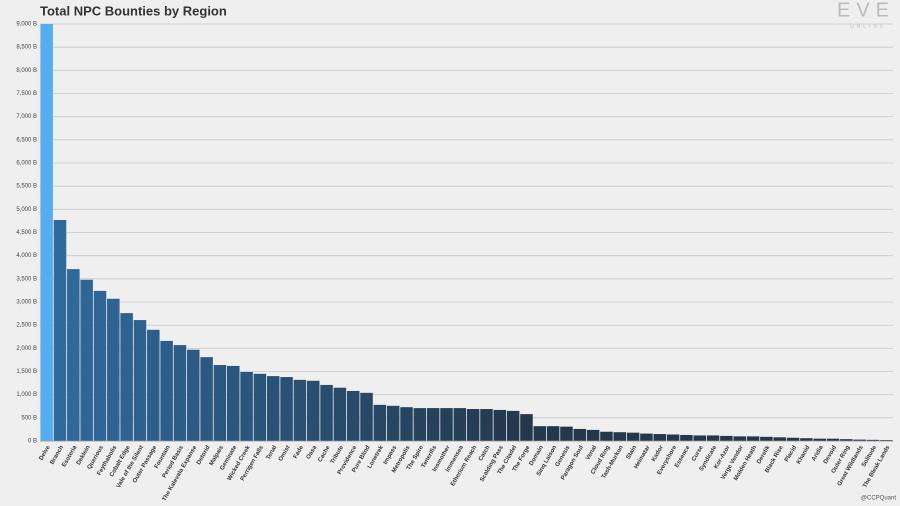  I want to click on y-tick-label: 8,000 B, so click(26, 71).